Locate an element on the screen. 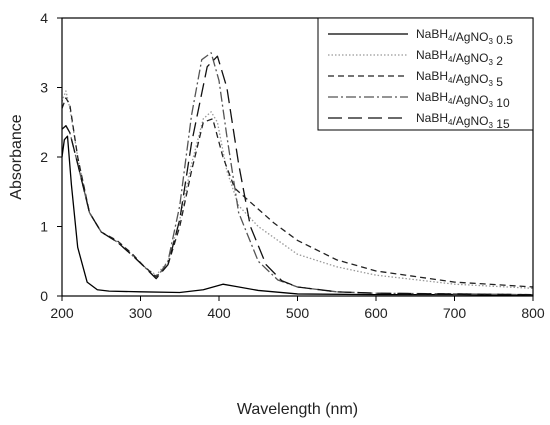 This screenshot has height=425, width=550. legend-label-3: NaBH4/AgNO3 5 is located at coordinates (459, 79).